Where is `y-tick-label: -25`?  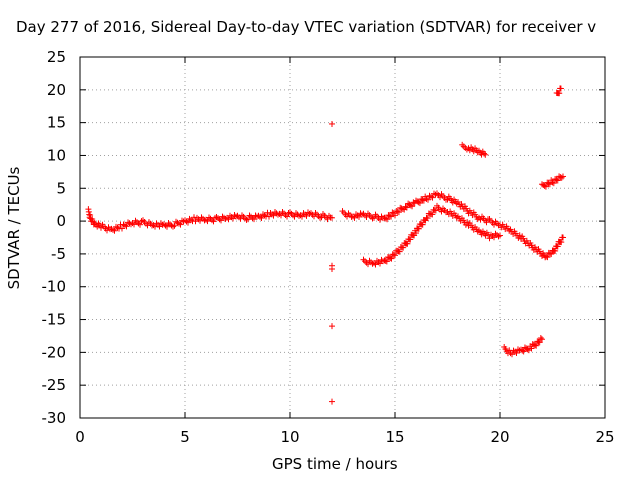
y-tick-label: -25 is located at coordinates (54, 385).